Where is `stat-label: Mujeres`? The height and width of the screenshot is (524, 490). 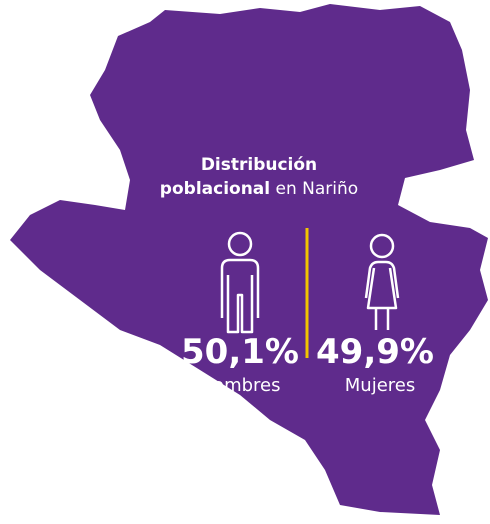
stat-label: Mujeres is located at coordinates (380, 385).